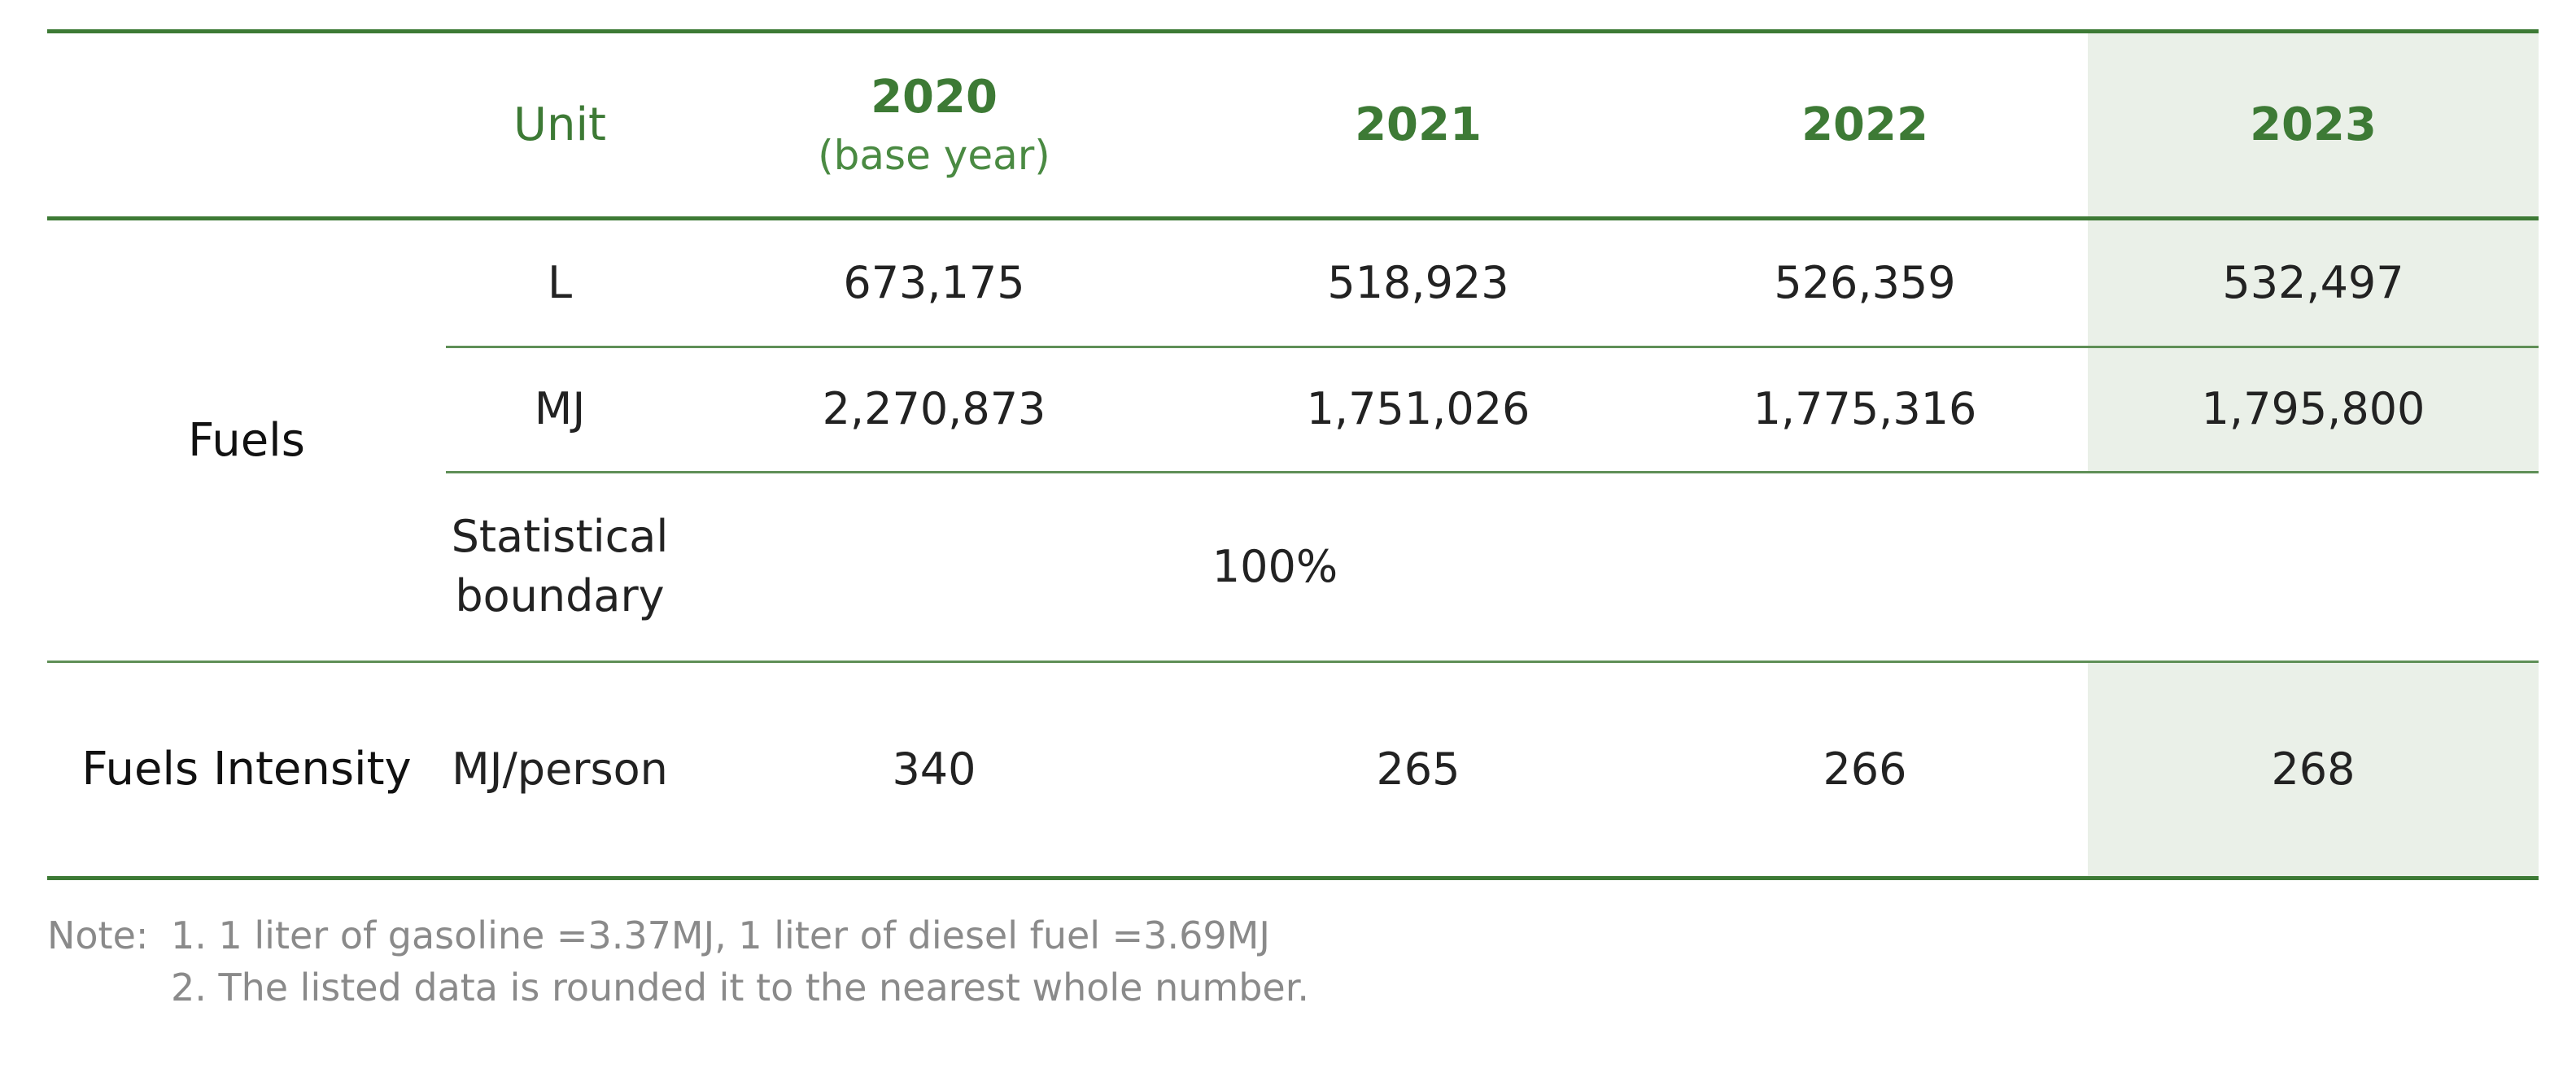 The image size is (2576, 1077). What do you see at coordinates (1865, 409) in the screenshot?
I see `value-mj-2022: 1,775,316` at bounding box center [1865, 409].